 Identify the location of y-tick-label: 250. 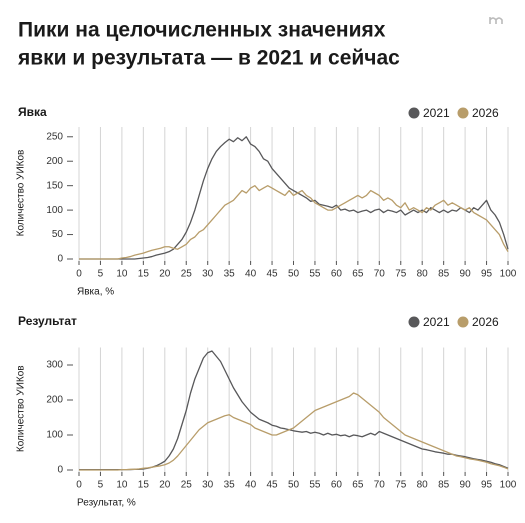
(54, 136).